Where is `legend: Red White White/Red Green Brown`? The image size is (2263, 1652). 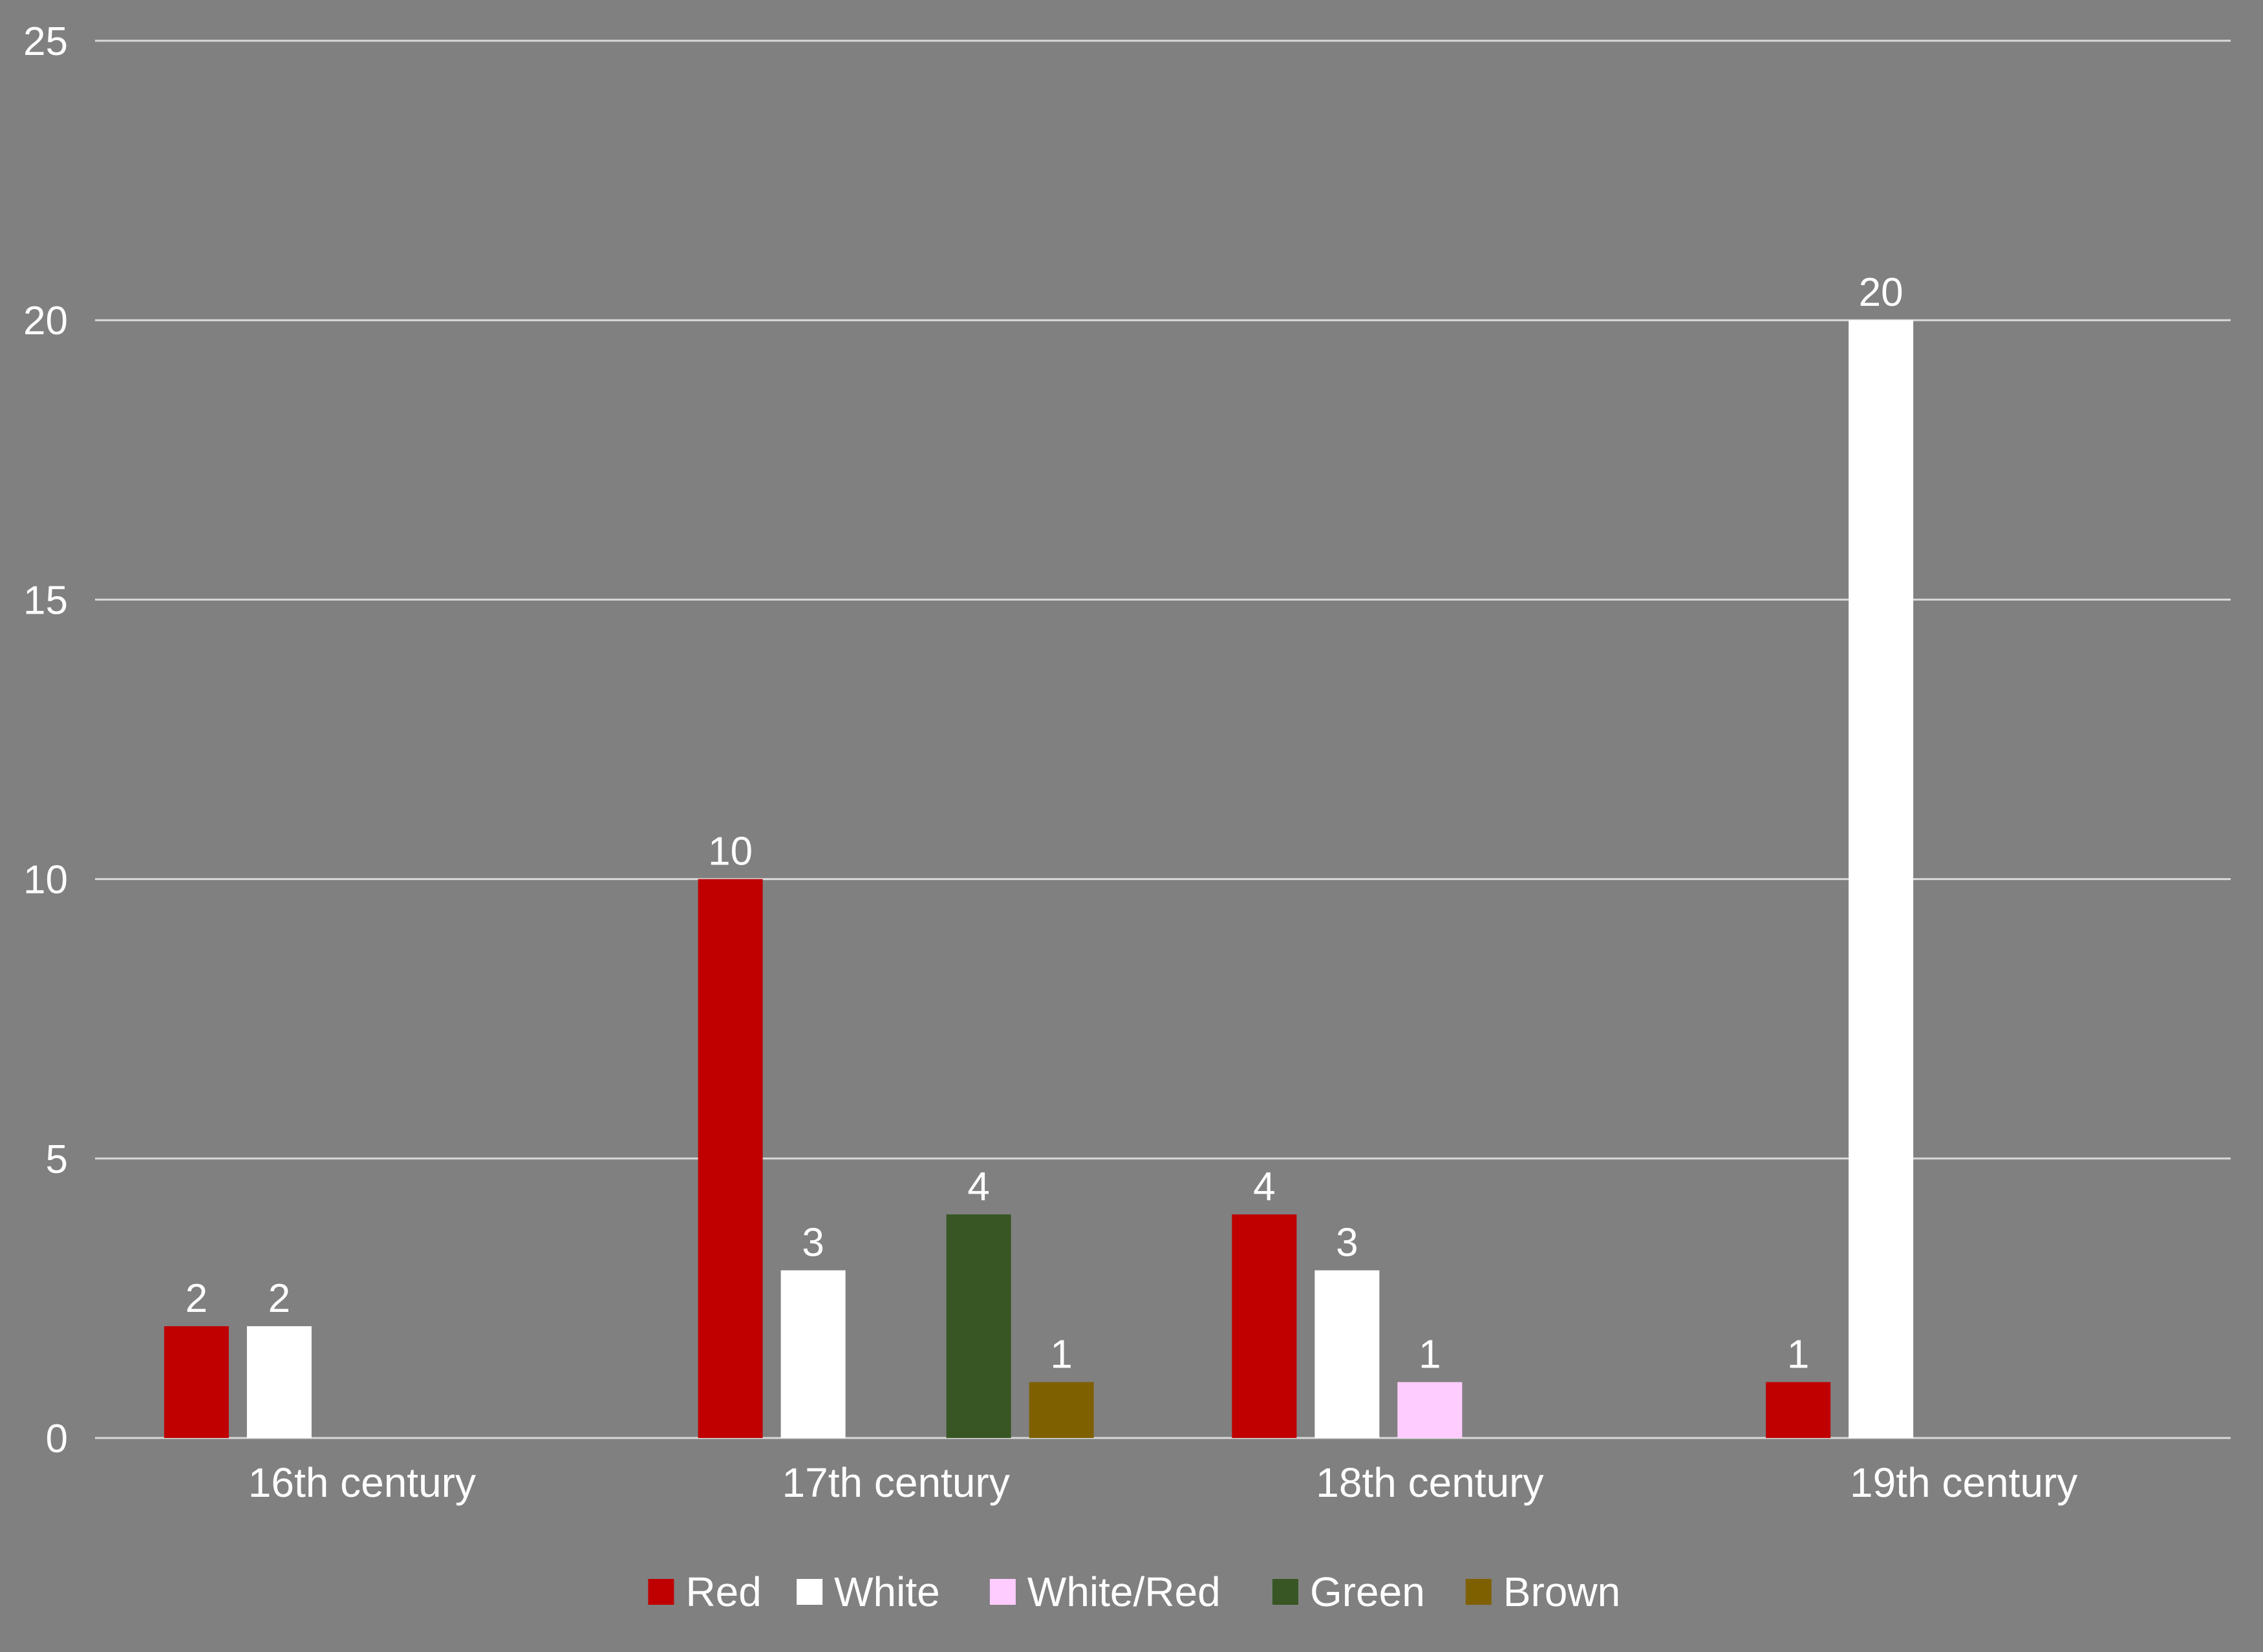
legend: Red White White/Red Green Brown is located at coordinates (1134, 1592).